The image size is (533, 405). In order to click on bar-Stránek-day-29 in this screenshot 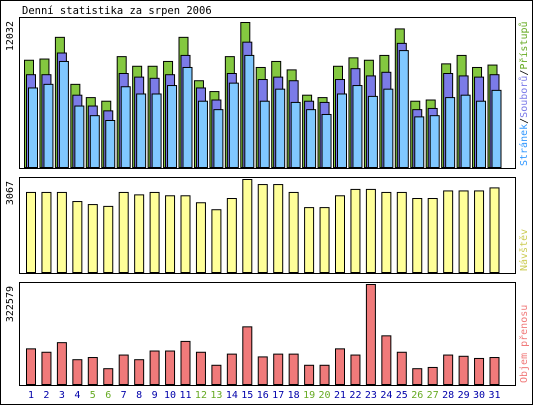, I will do `click(465, 131)`.